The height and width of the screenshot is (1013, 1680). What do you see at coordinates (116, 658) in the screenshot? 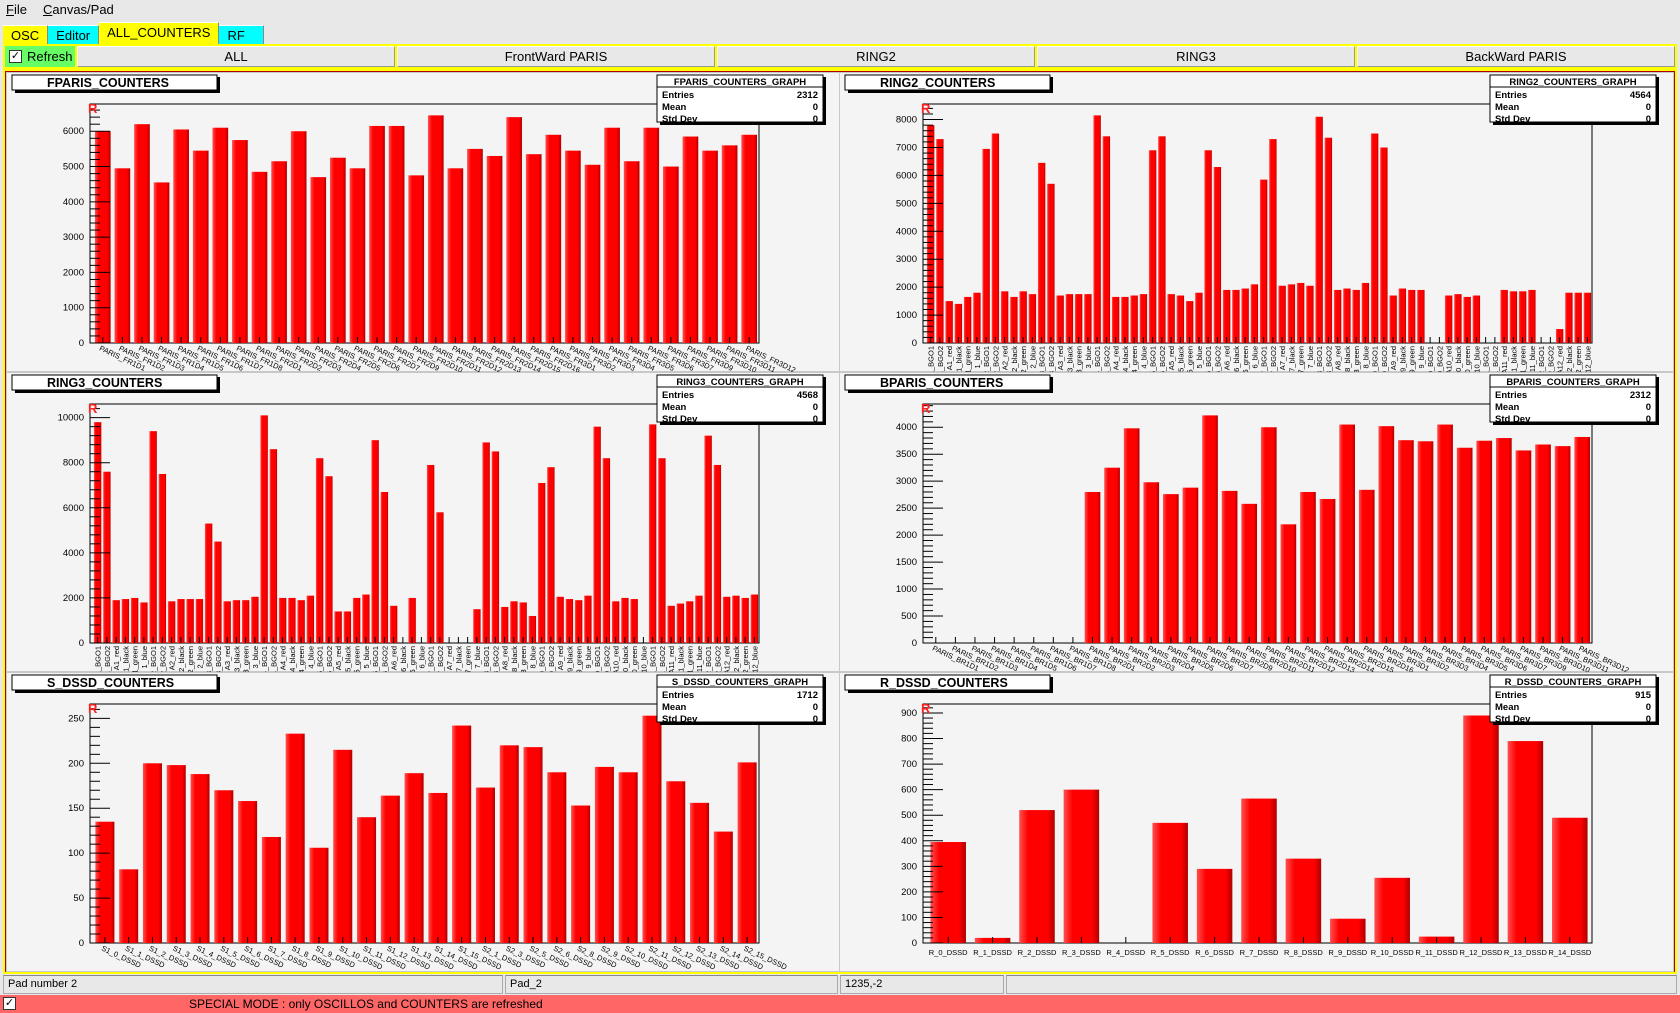
I see `x-tick-label: A1_red` at bounding box center [116, 658].